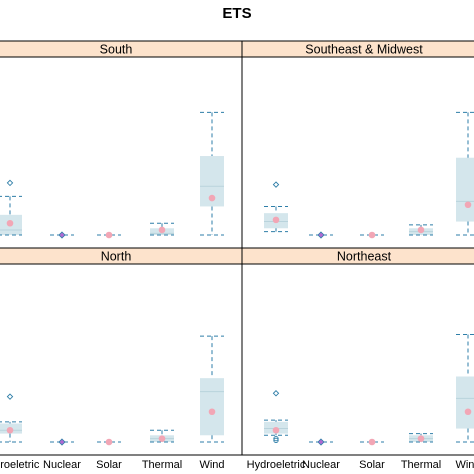  Describe the element at coordinates (364, 257) in the screenshot. I see `panel-strip-label: Northeast` at that location.